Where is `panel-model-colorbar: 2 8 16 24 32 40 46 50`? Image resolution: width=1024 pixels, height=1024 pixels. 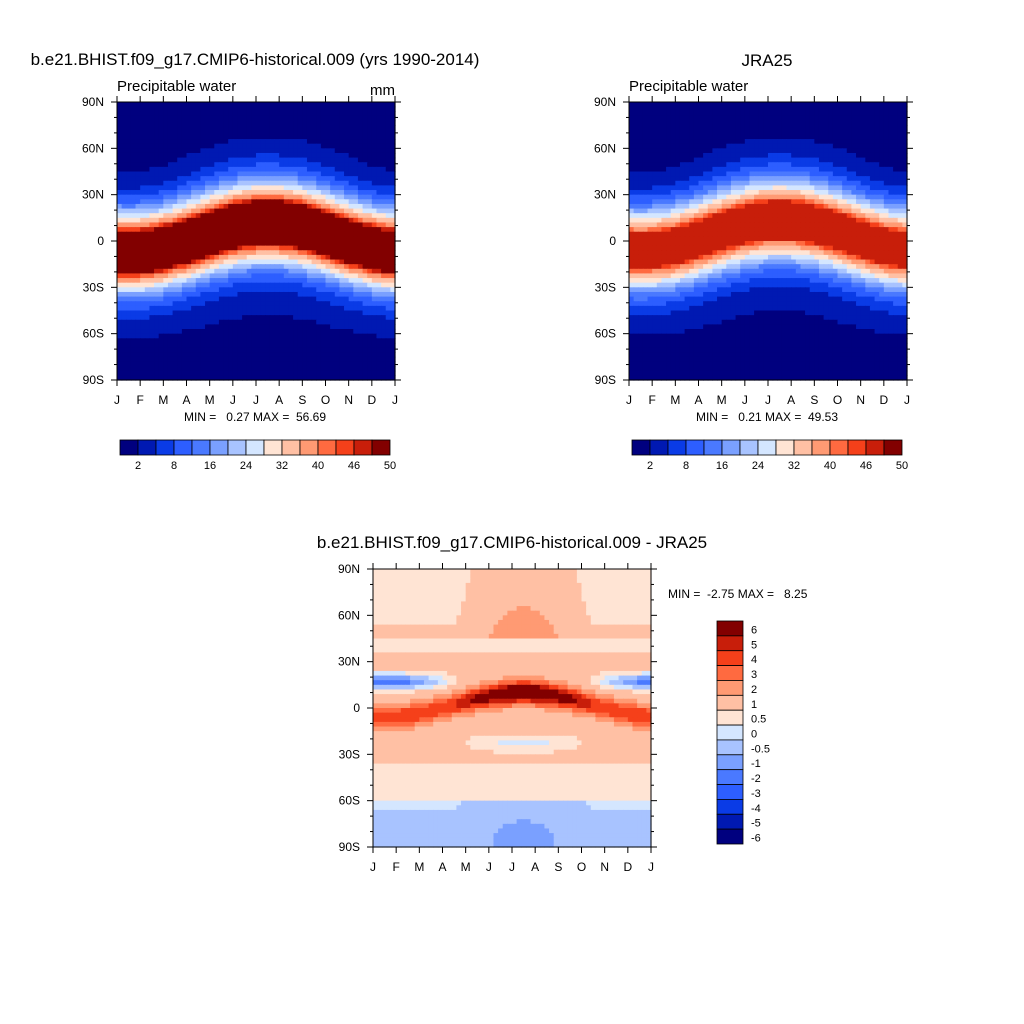 panel-model-colorbar: 2 8 16 24 32 40 46 50 is located at coordinates (257, 455).